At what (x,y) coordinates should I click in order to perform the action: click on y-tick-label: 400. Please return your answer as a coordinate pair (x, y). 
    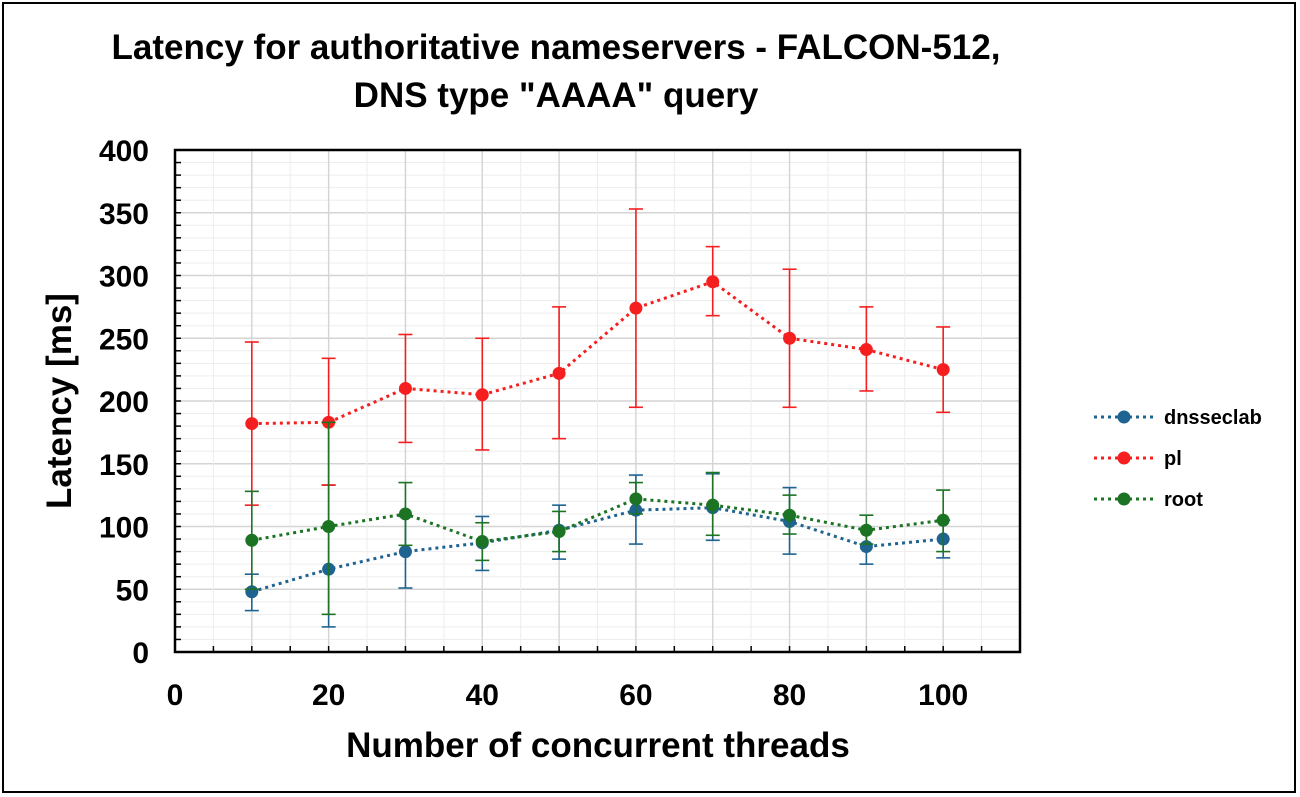
    Looking at the image, I should click on (124, 151).